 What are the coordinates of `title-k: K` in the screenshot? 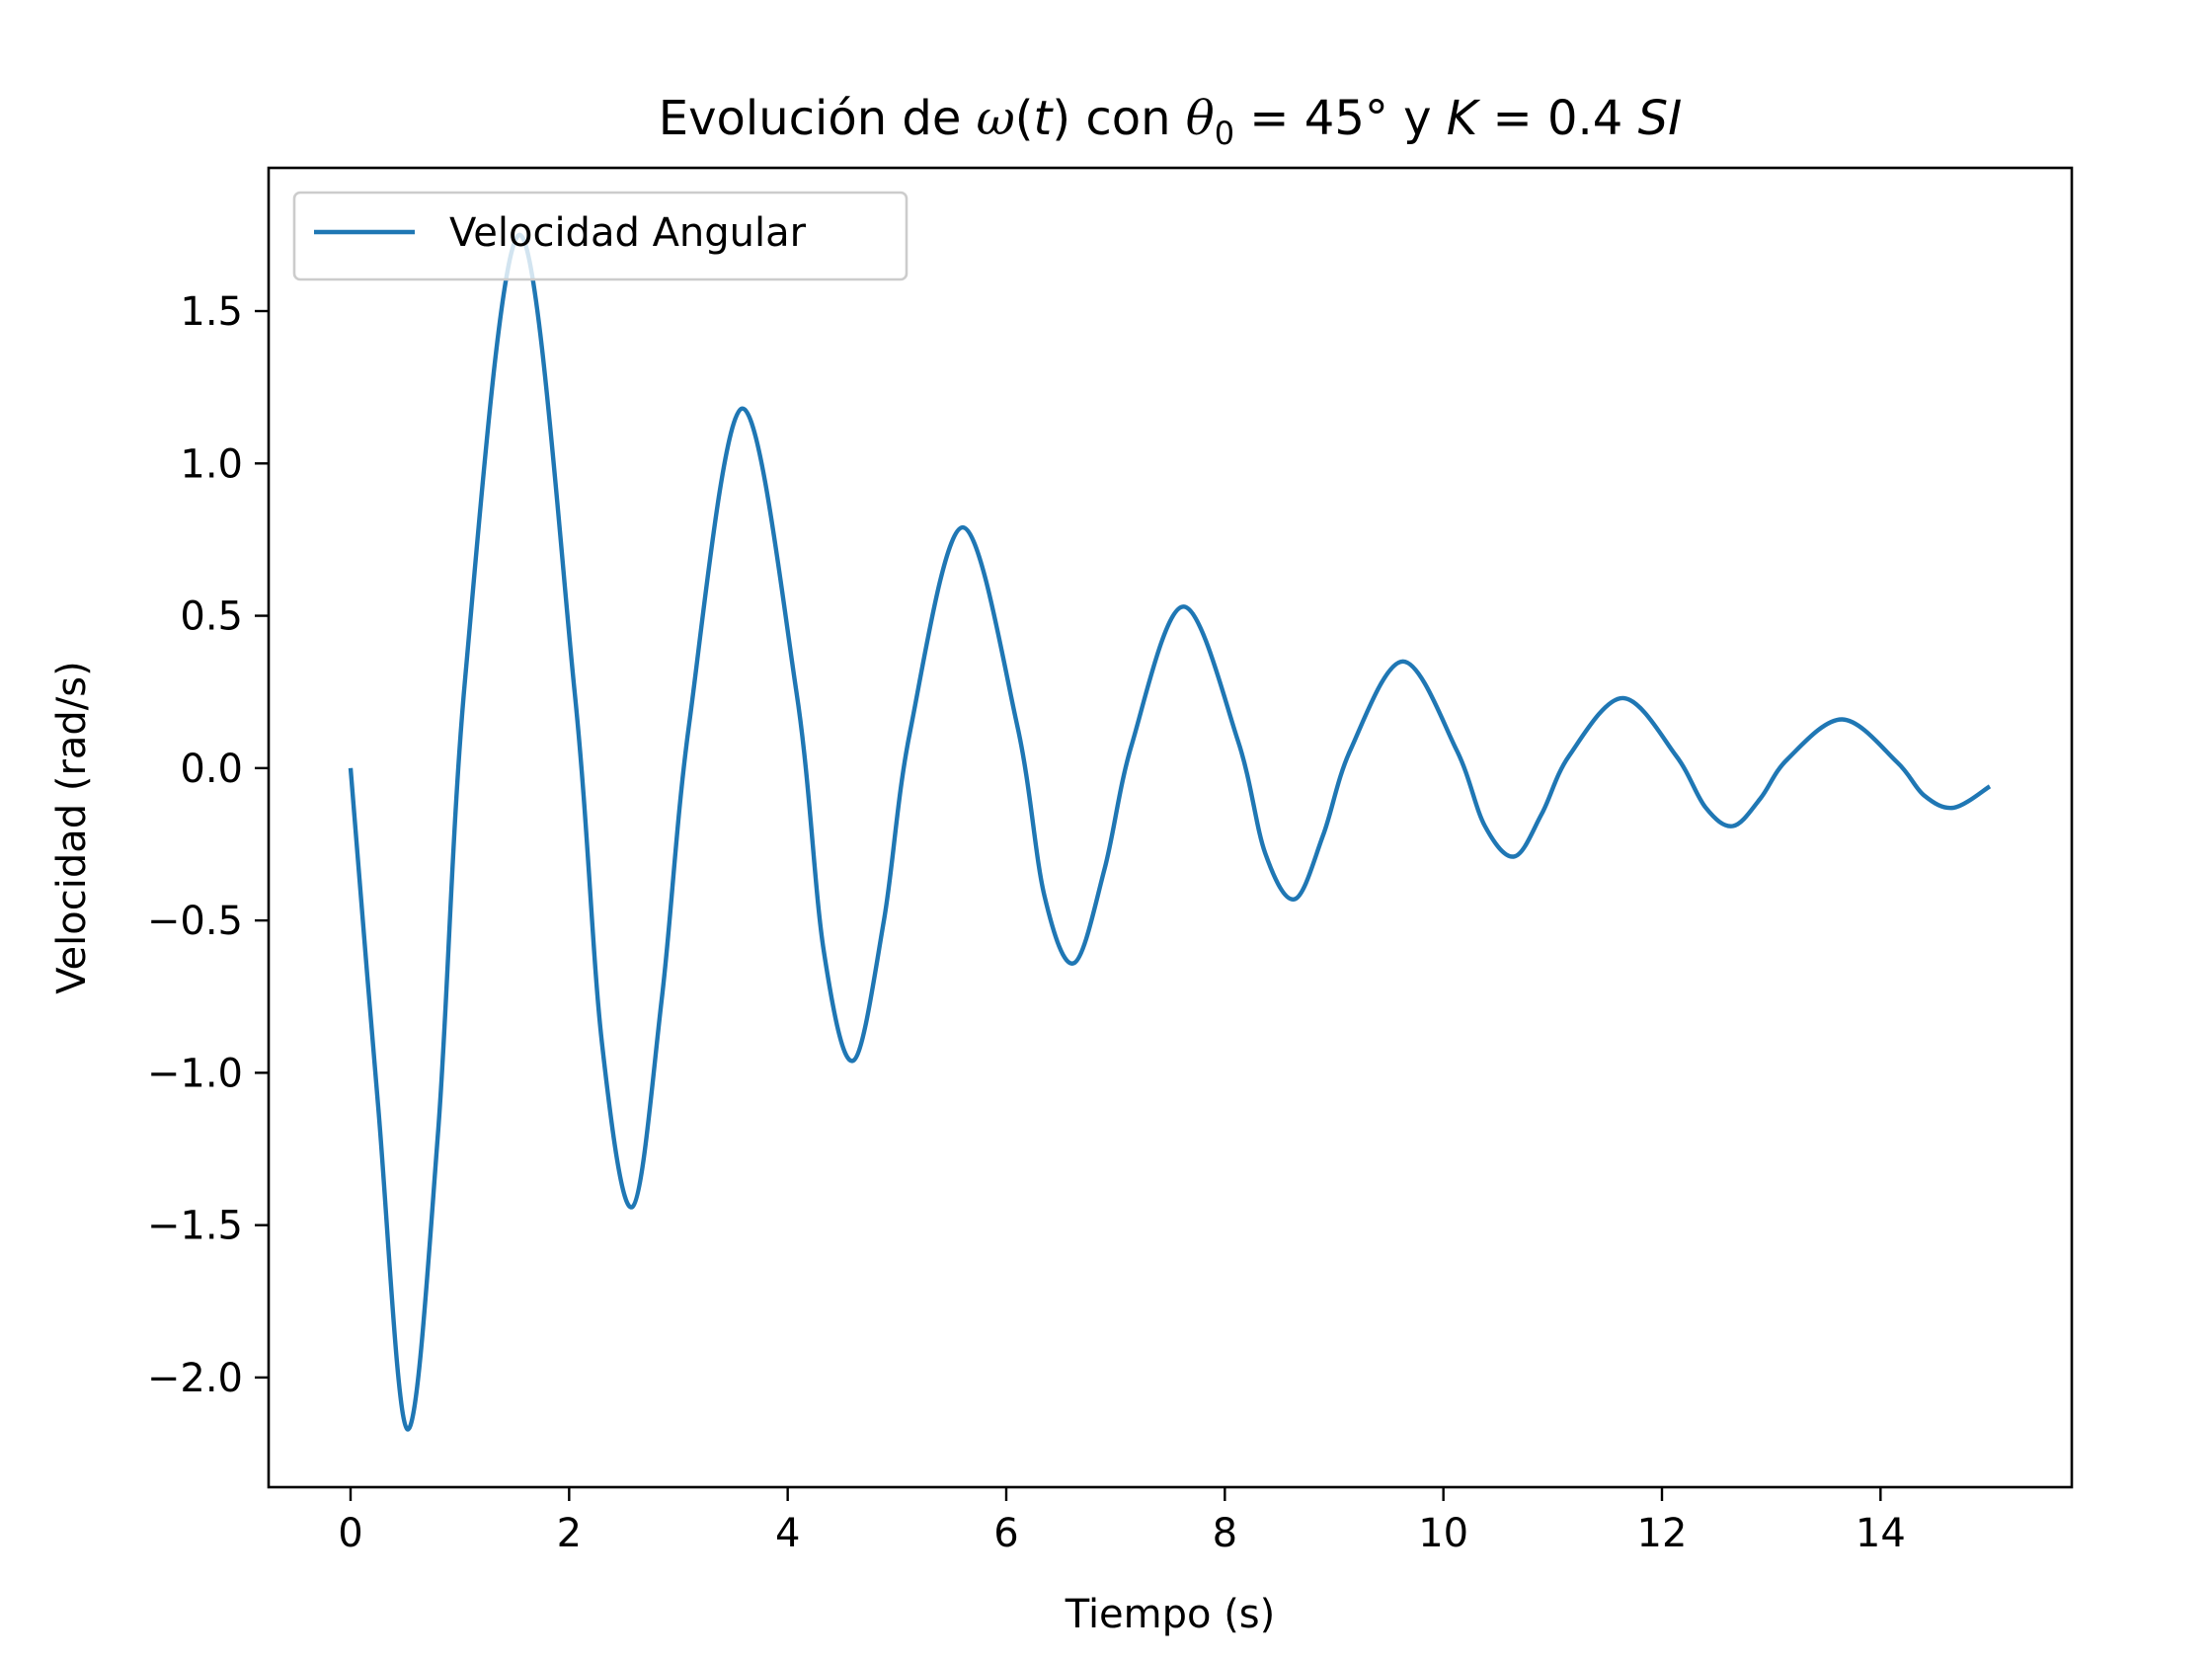 It's located at (1464, 119).